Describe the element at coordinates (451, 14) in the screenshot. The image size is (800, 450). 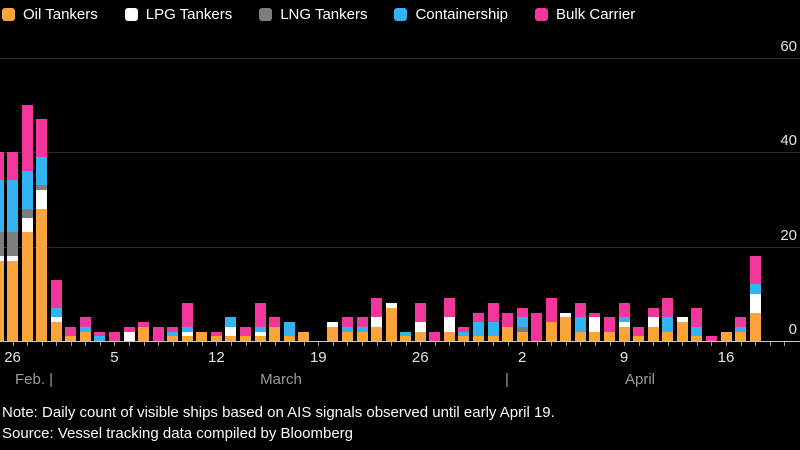
I see `legend-item-containership: Containership` at that location.